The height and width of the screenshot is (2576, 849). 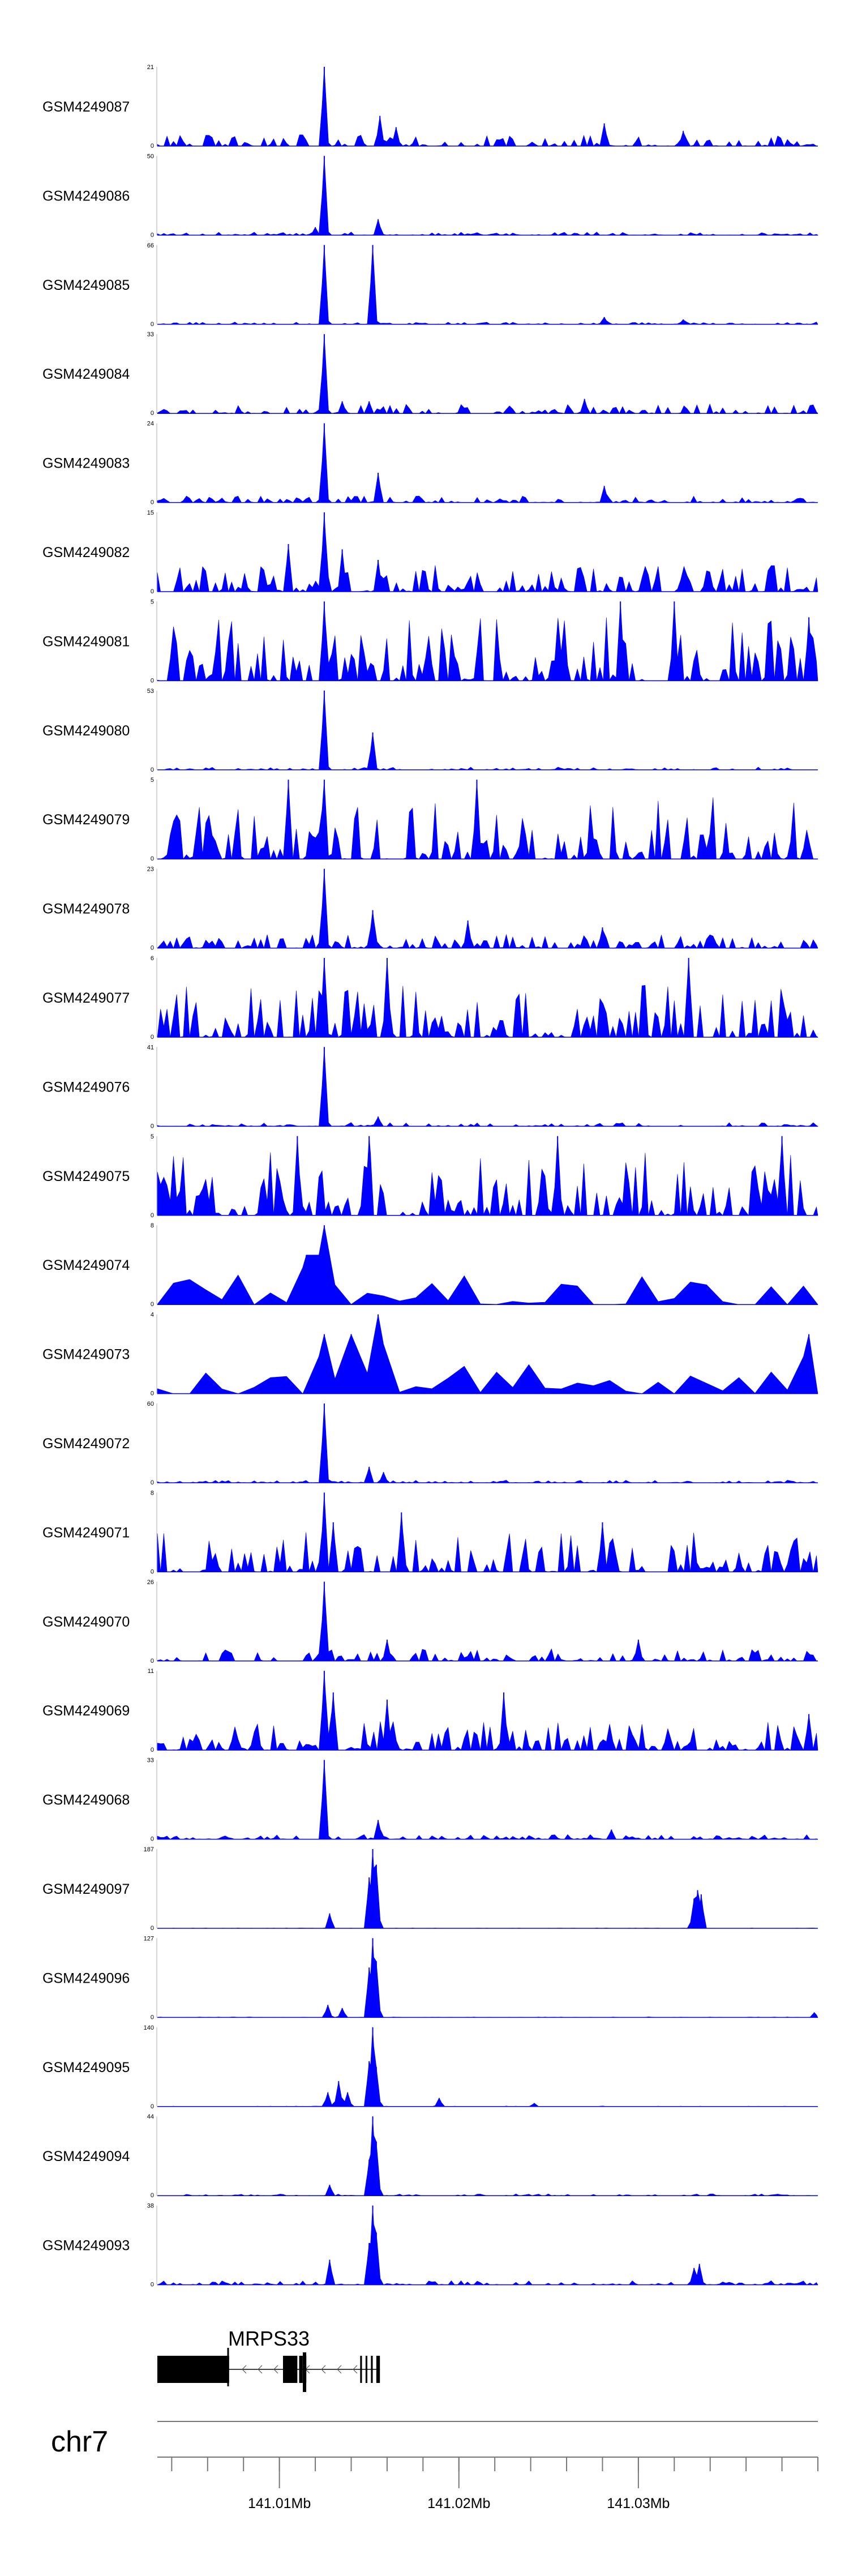 What do you see at coordinates (86, 1176) in the screenshot?
I see `track-label: GSM4249075` at bounding box center [86, 1176].